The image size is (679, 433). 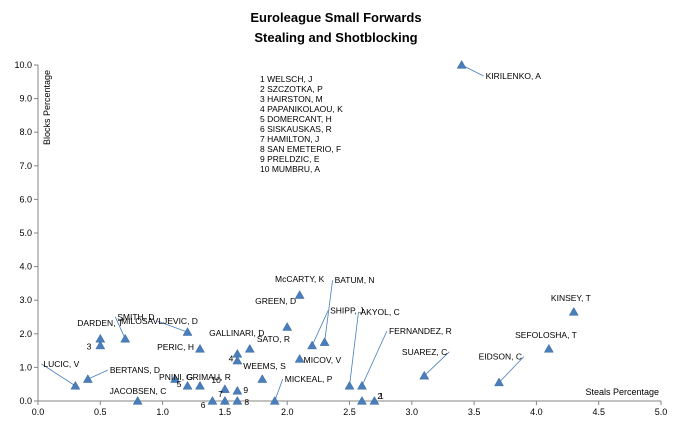 What do you see at coordinates (296, 129) in the screenshot?
I see `key-entry: 6 SISKAUSKAS, R` at bounding box center [296, 129].